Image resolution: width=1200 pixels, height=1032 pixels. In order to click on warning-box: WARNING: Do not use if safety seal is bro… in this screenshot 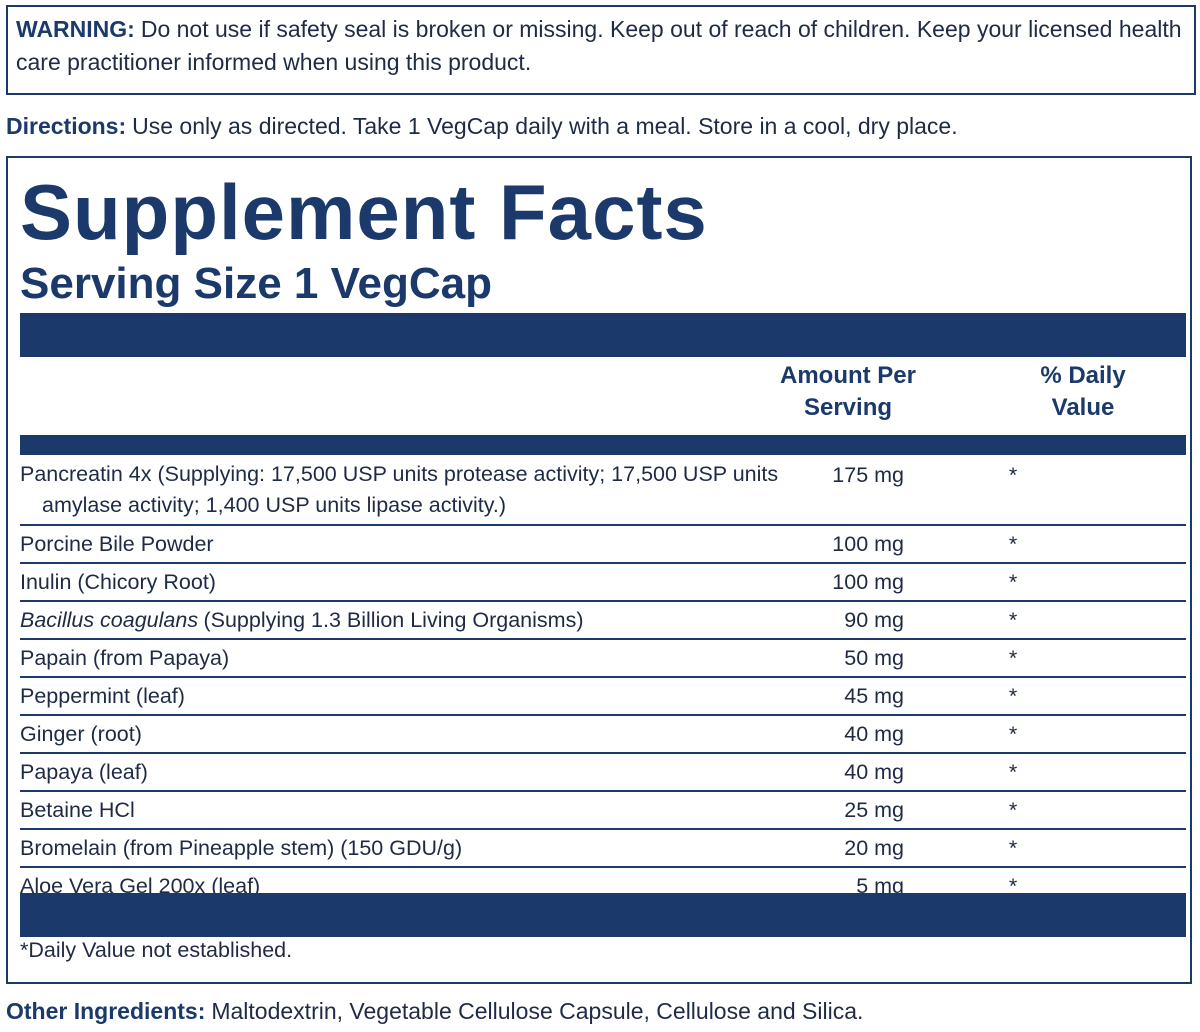, I will do `click(601, 50)`.